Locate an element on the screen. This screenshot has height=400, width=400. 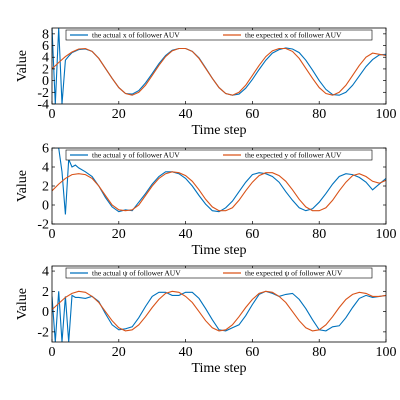
y-tick-label: -4 is located at coordinates (43, 105).